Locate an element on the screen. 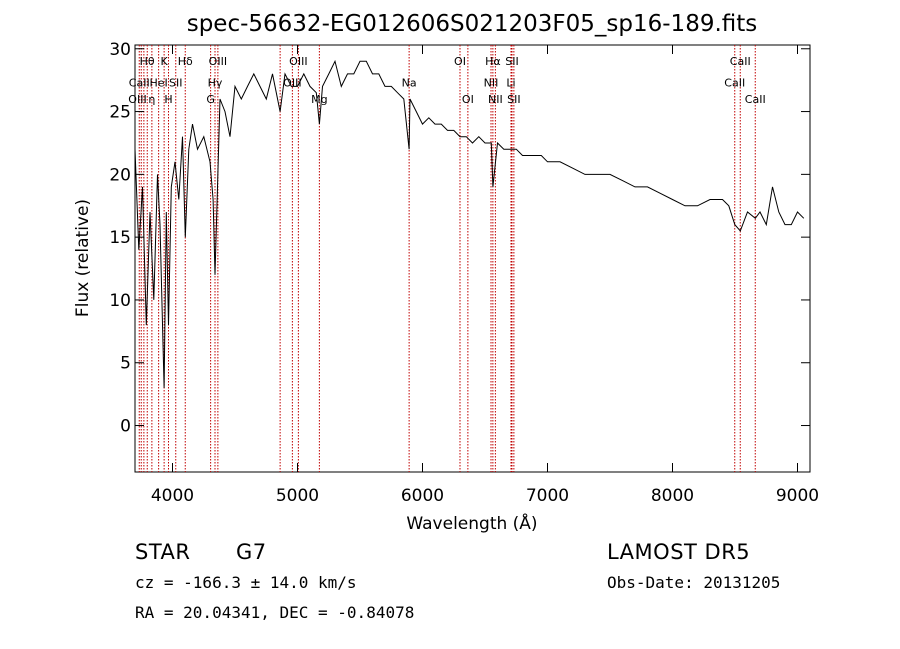  line-marker-label: G is located at coordinates (210, 99).